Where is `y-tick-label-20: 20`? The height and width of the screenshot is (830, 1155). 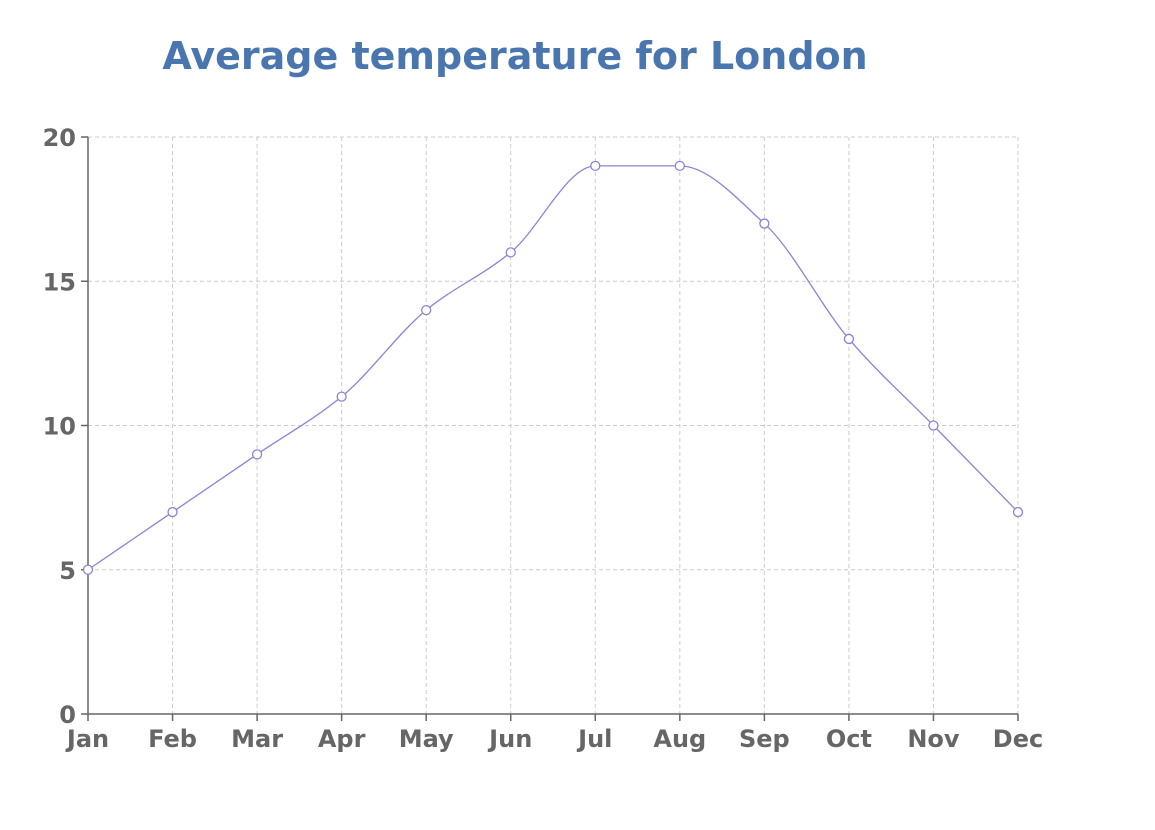
y-tick-label-20: 20 is located at coordinates (59, 138).